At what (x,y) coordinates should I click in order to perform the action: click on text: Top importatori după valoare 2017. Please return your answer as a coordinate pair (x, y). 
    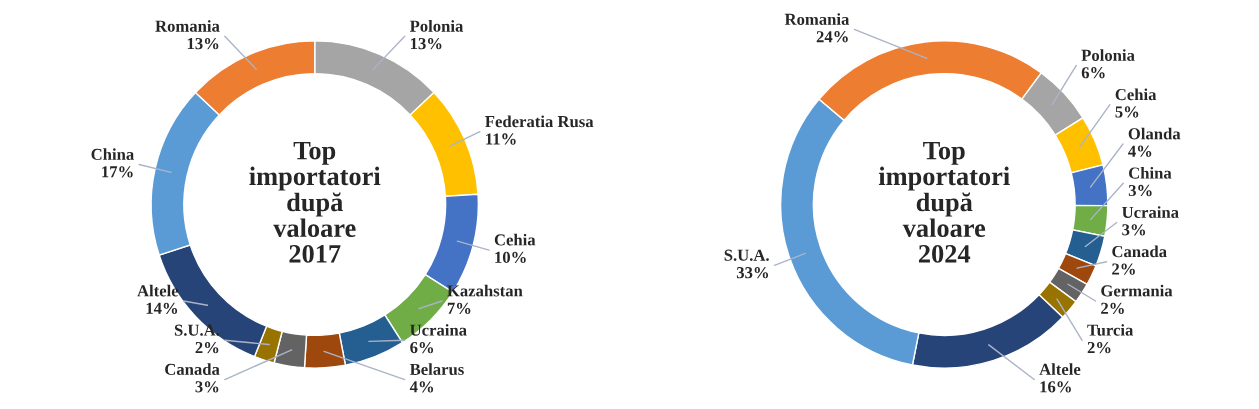
    Looking at the image, I should click on (315, 202).